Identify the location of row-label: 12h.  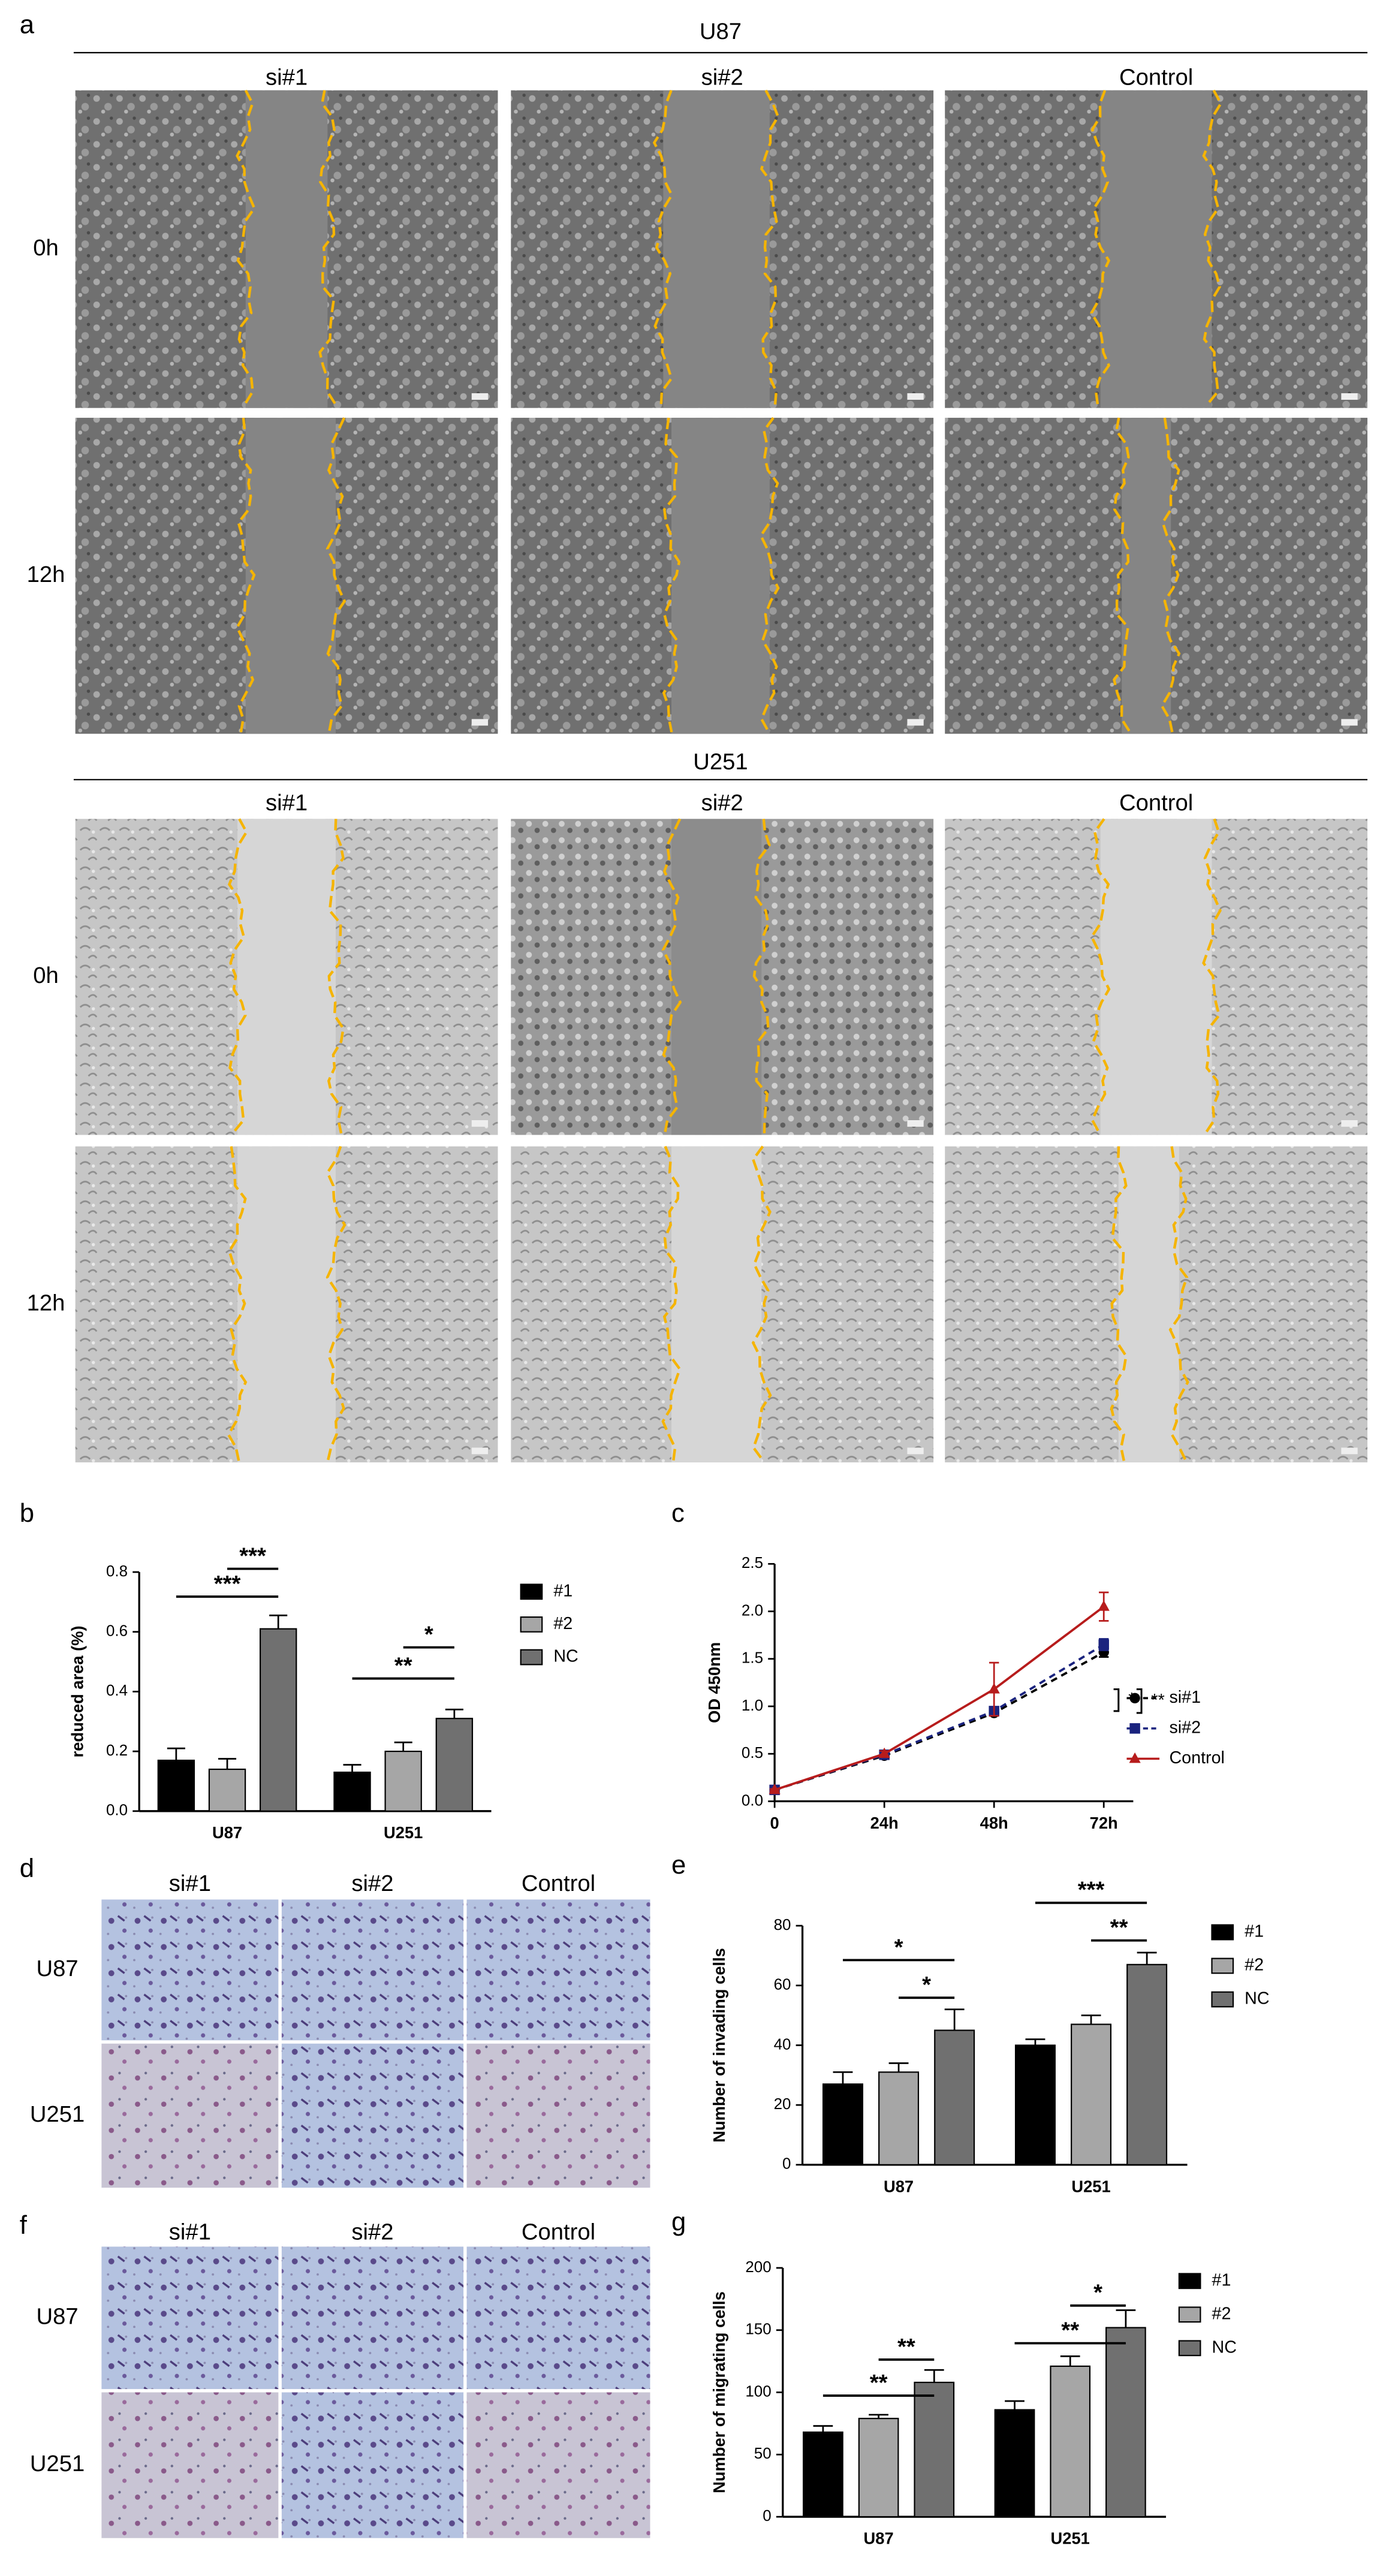
(46, 1303).